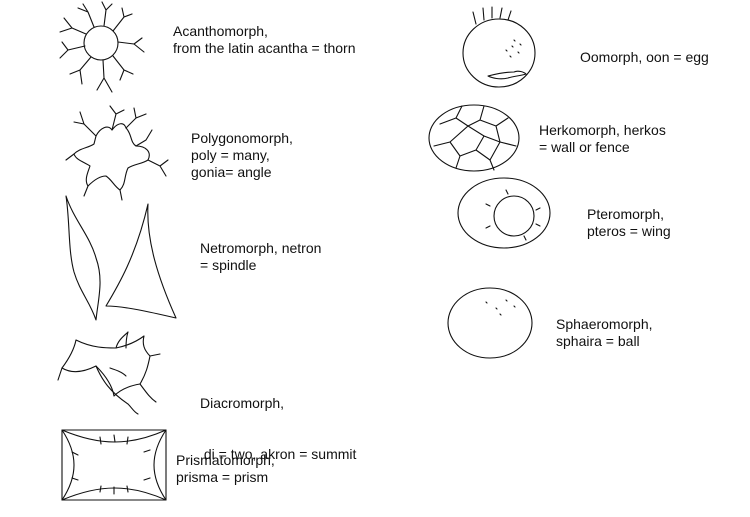 The width and height of the screenshot is (750, 517). Describe the element at coordinates (225, 460) in the screenshot. I see `morphotype-name: Prismatomorph,` at that location.